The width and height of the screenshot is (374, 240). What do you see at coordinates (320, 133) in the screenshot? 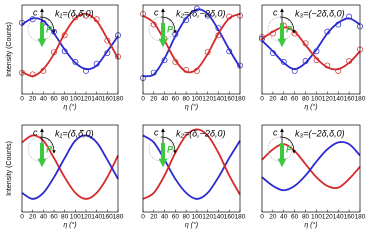
I see `k-label: k₃=(−2δ,δ,0)` at bounding box center [320, 133].